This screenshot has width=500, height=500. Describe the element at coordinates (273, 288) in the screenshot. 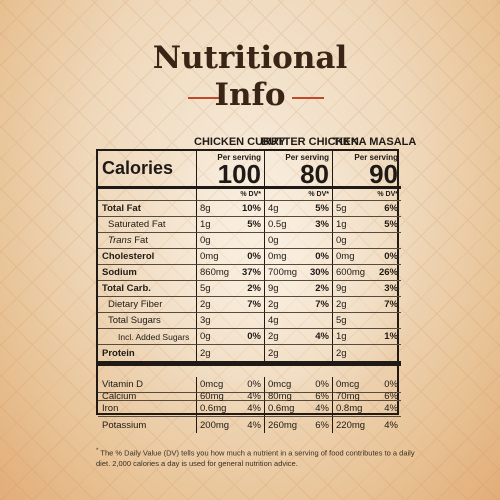

I see `amount: 9g` at that location.